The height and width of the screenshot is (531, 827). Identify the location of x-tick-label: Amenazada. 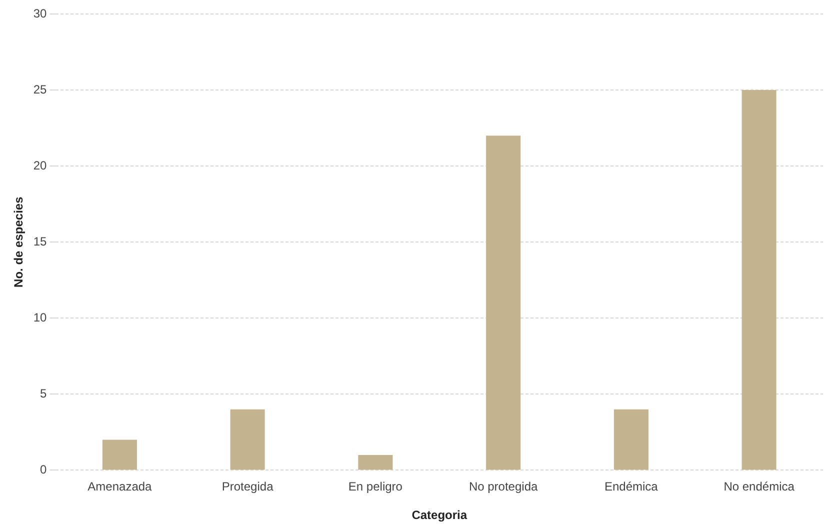
(120, 487).